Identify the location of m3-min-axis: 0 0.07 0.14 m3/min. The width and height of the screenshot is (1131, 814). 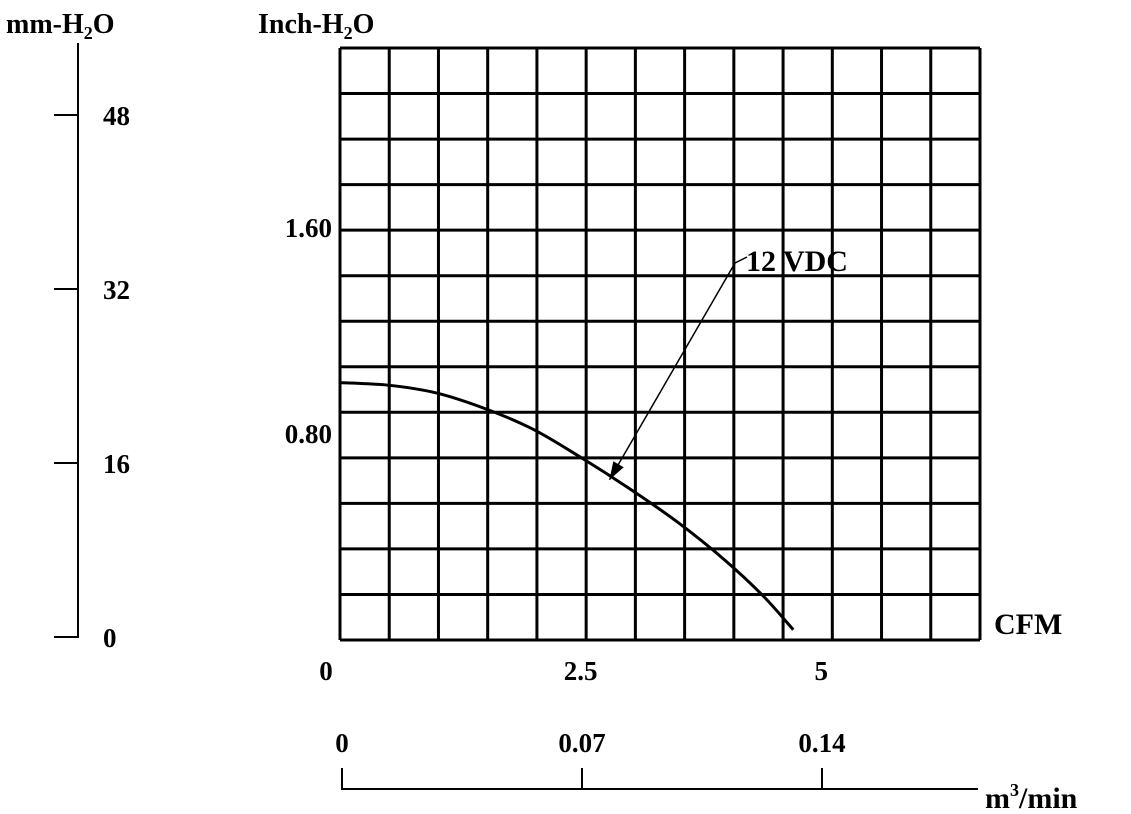
(706, 771).